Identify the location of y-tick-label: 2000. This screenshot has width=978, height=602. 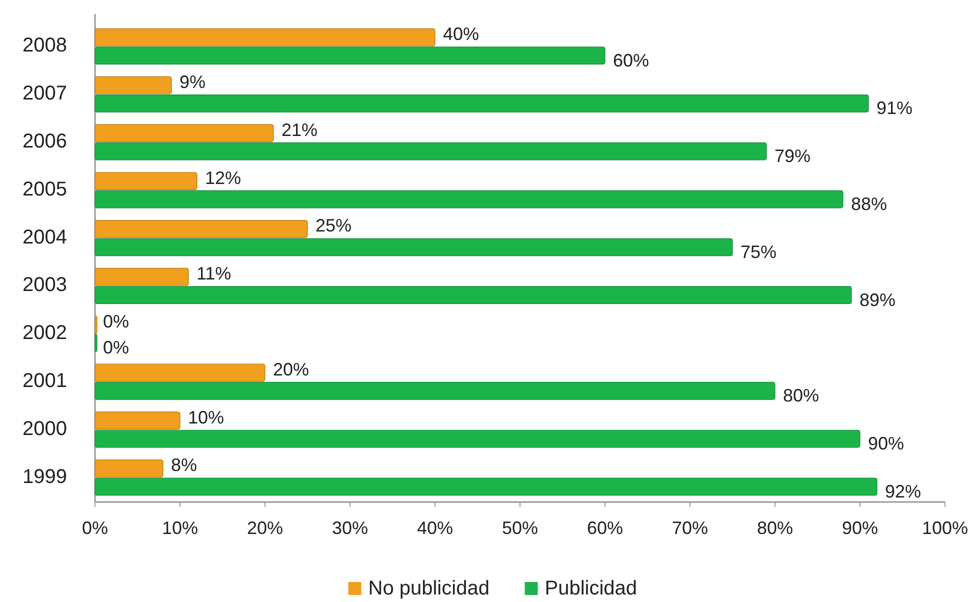
(44, 429).